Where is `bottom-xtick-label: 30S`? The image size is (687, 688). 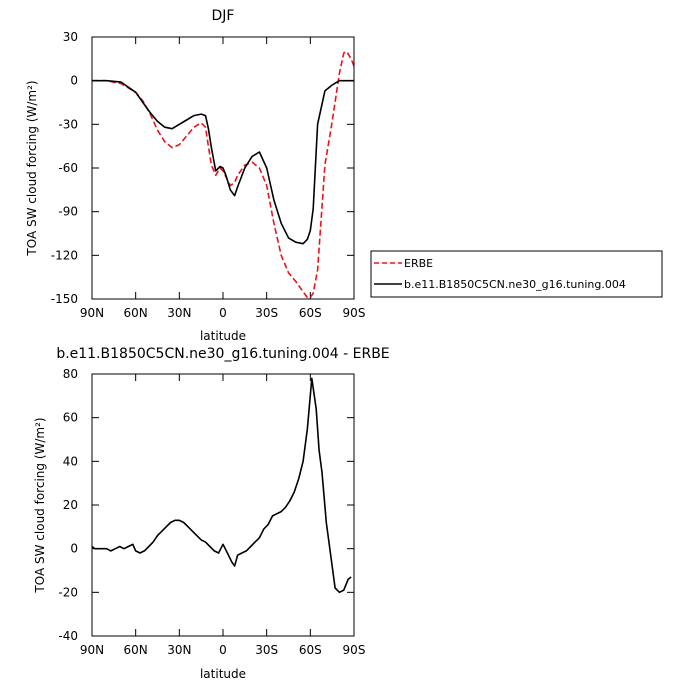 bottom-xtick-label: 30S is located at coordinates (266, 650).